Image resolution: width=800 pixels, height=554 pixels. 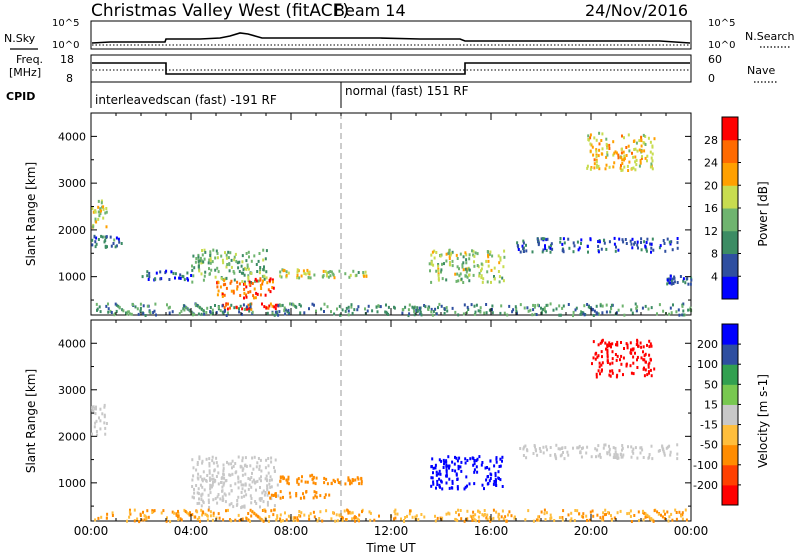 What do you see at coordinates (711, 163) in the screenshot?
I see `colorbar-tick-label: 24` at bounding box center [711, 163].